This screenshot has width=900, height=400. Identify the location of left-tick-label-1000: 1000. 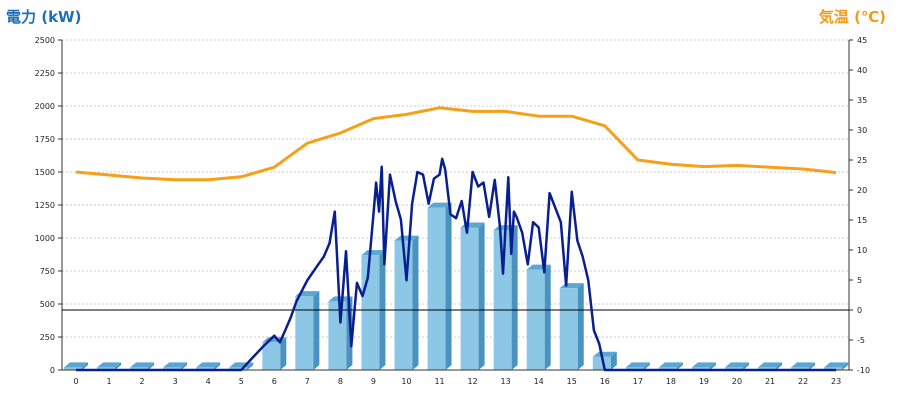
(45, 238).